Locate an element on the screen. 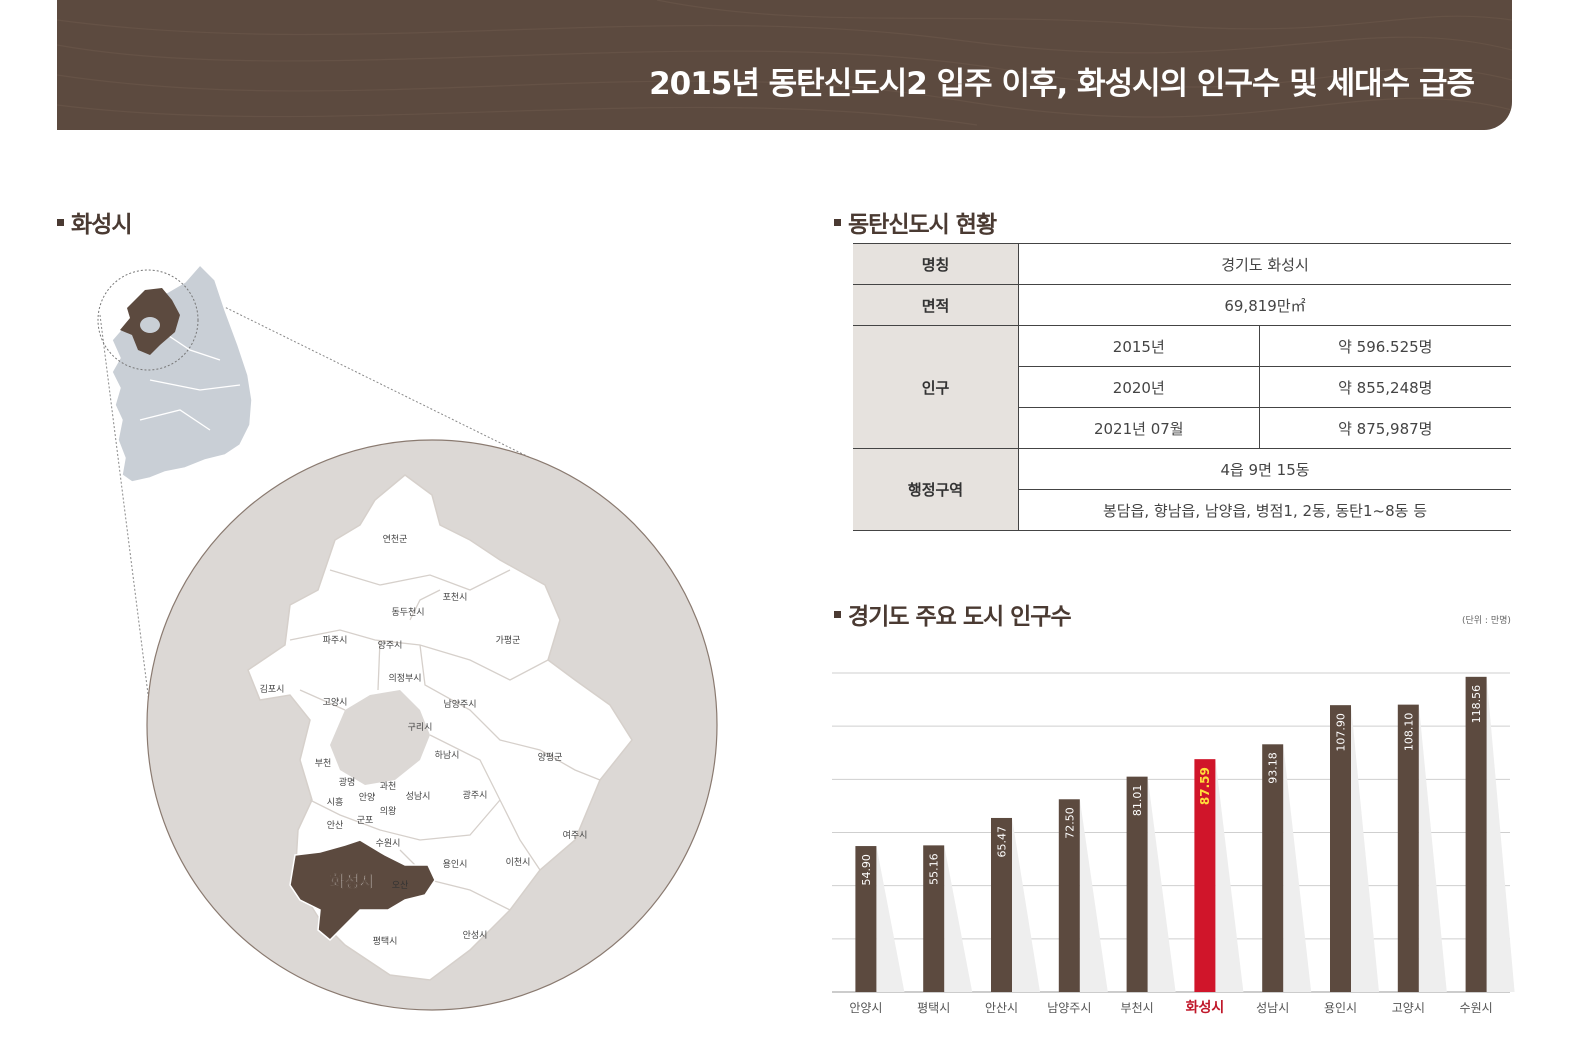 This screenshot has width=1587, height=1051. category-label: 평택시 is located at coordinates (933, 1008).